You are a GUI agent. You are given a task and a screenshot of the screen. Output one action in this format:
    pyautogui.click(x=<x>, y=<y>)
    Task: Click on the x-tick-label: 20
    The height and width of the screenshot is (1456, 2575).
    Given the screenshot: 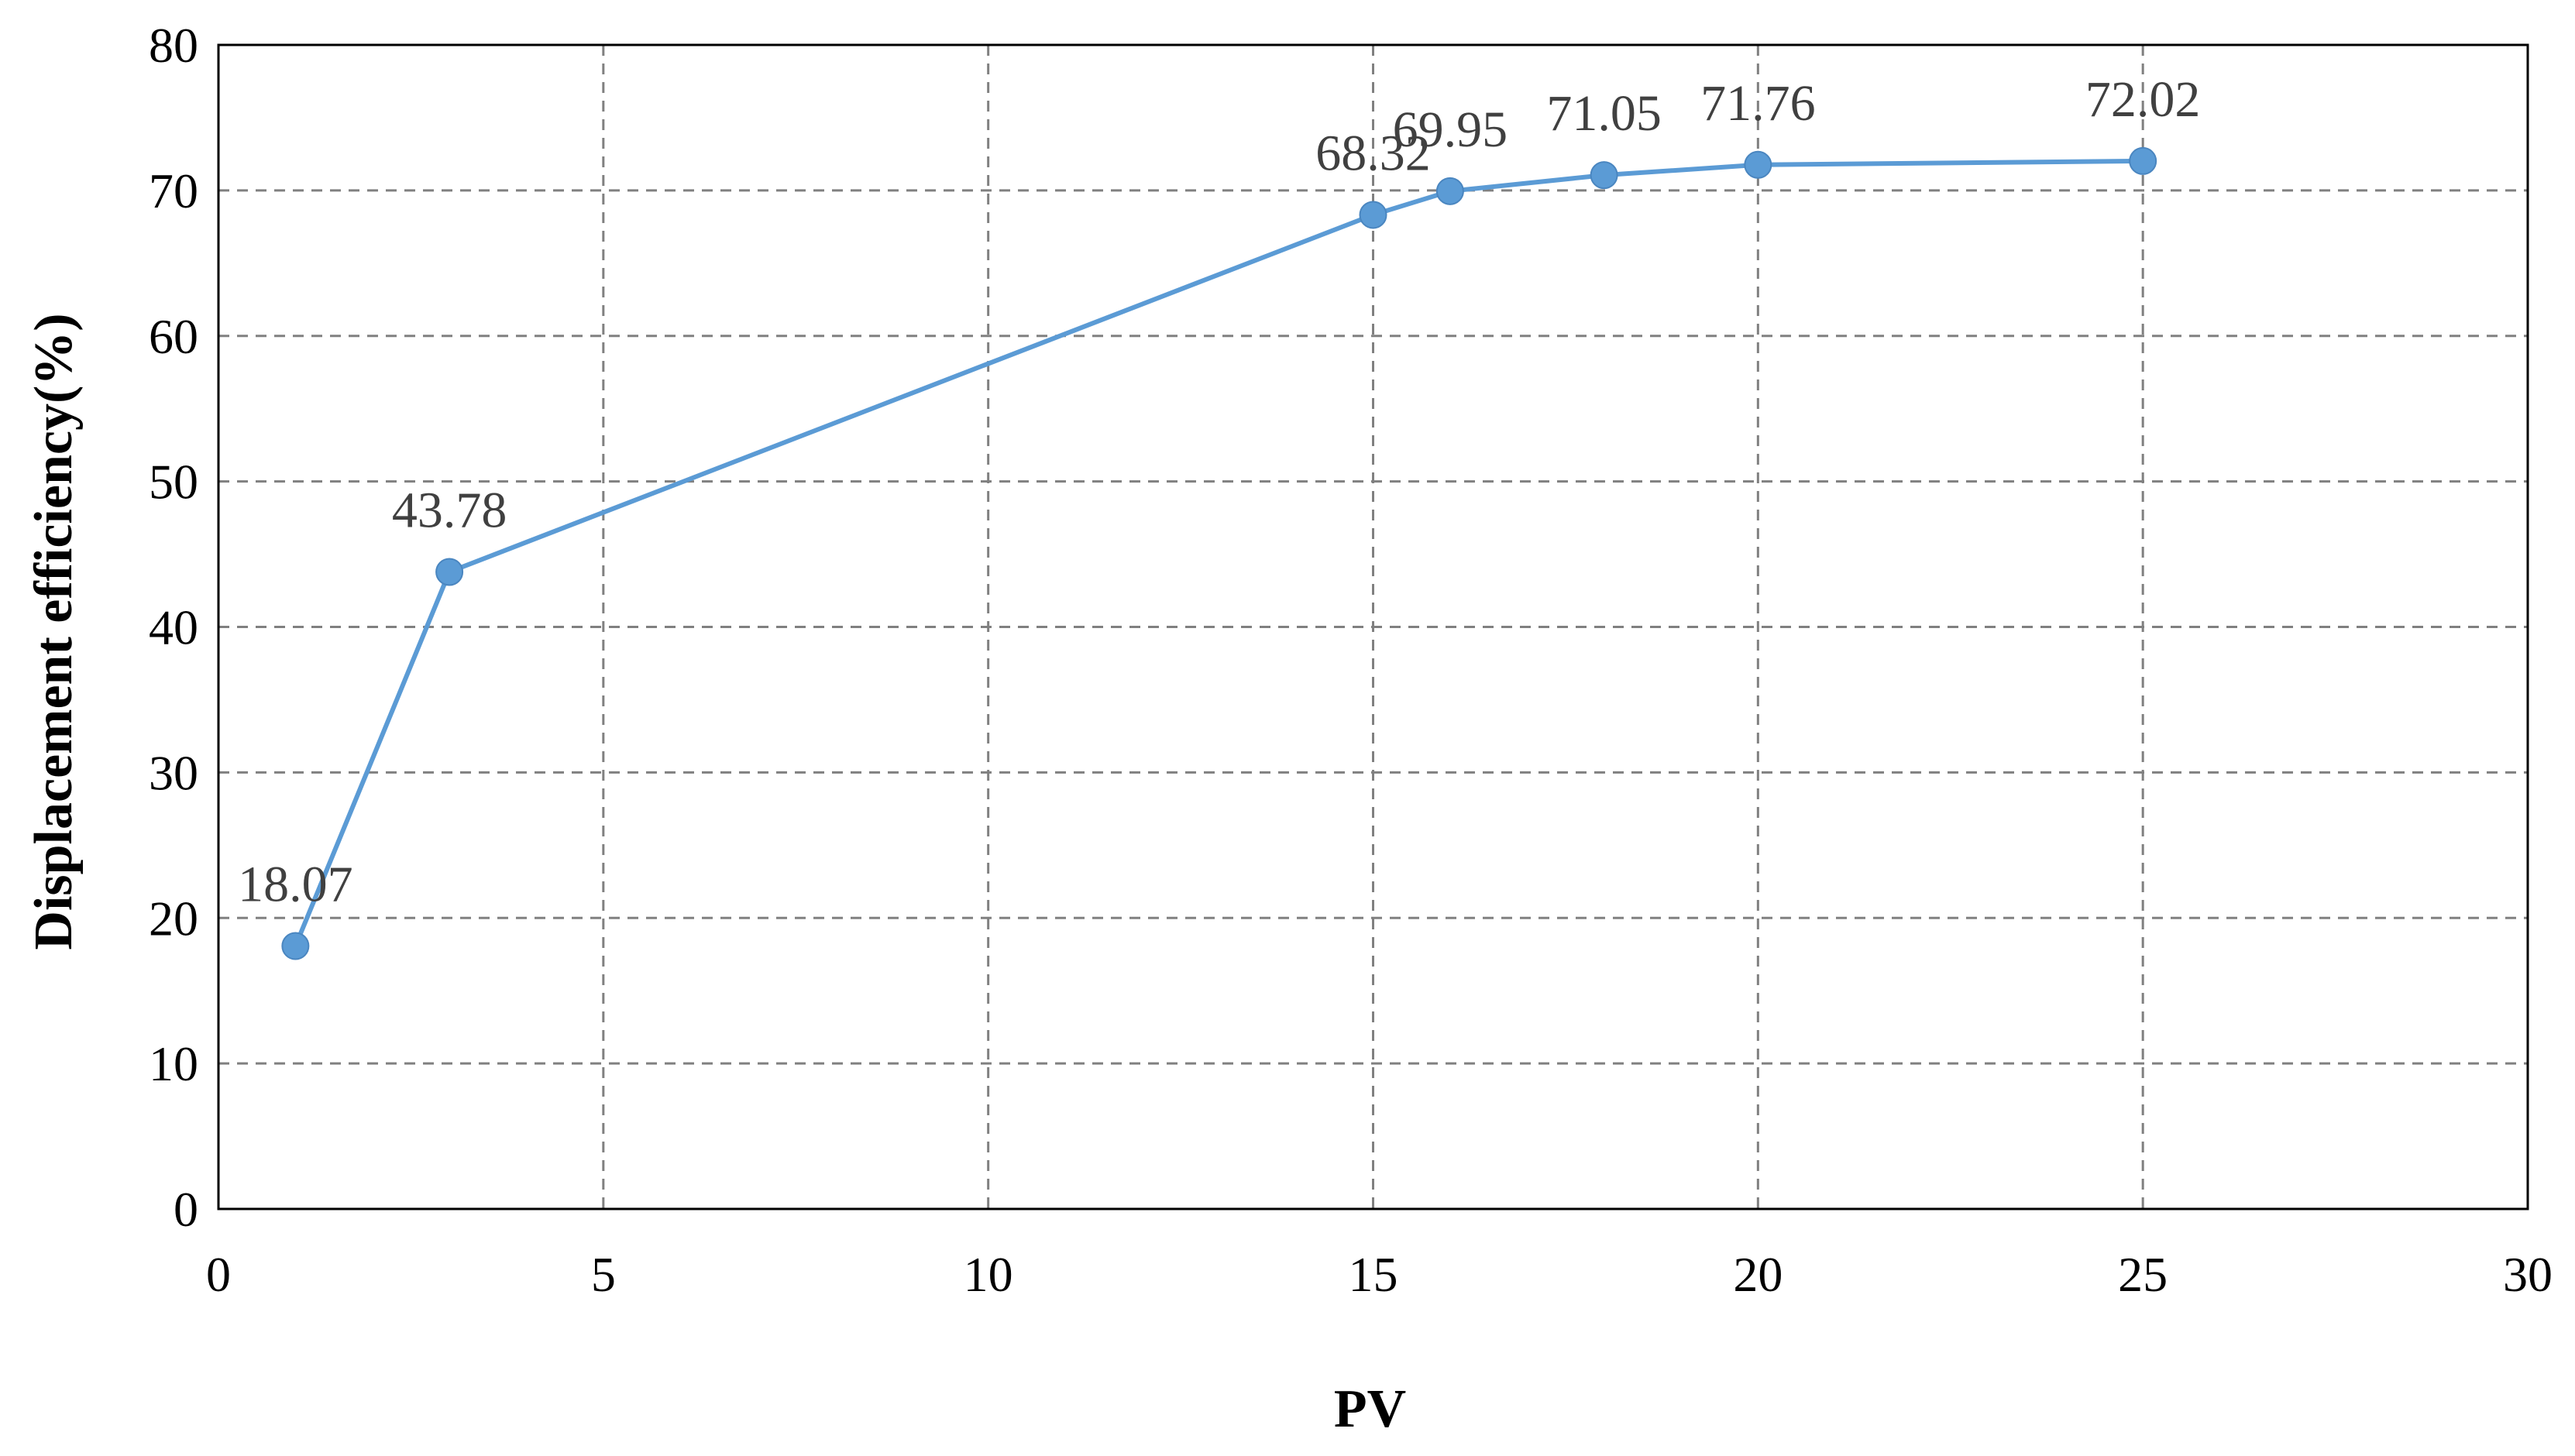 What is the action you would take?
    pyautogui.click(x=1758, y=1275)
    